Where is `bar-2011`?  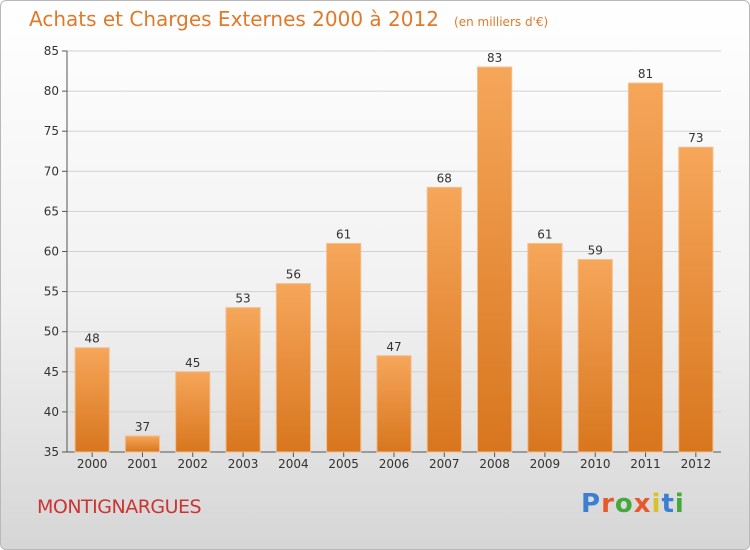
bar-2011 is located at coordinates (645, 267).